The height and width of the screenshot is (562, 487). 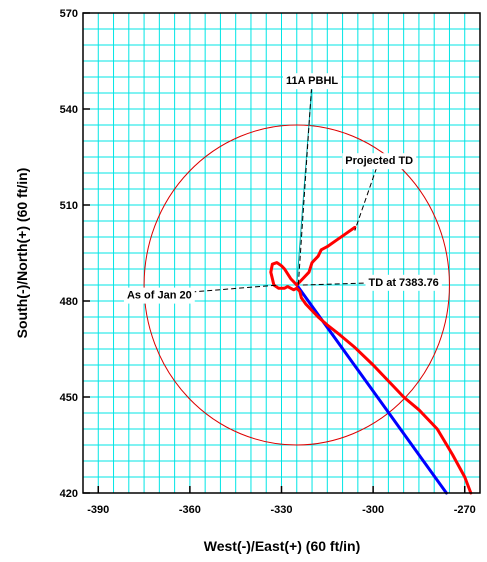 I want to click on x-tick-label: -390, so click(x=98, y=510).